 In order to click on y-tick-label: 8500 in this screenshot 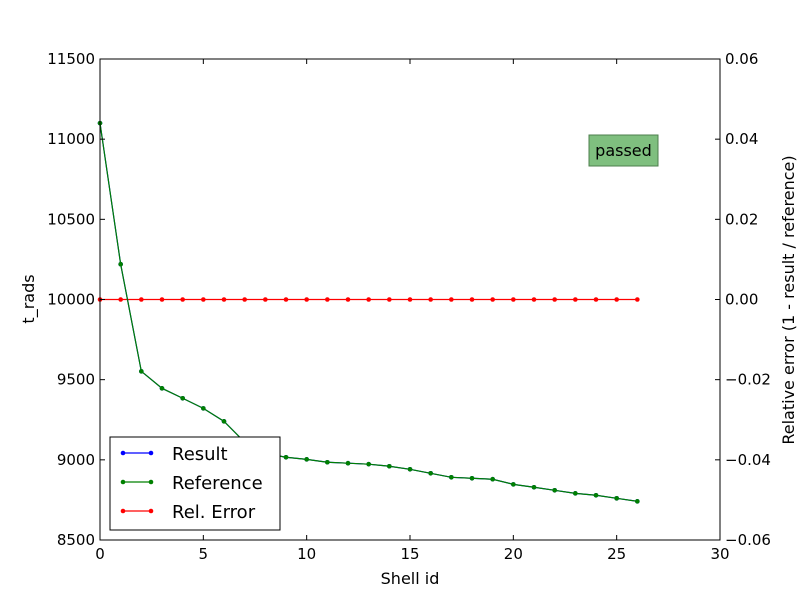, I will do `click(76, 540)`.